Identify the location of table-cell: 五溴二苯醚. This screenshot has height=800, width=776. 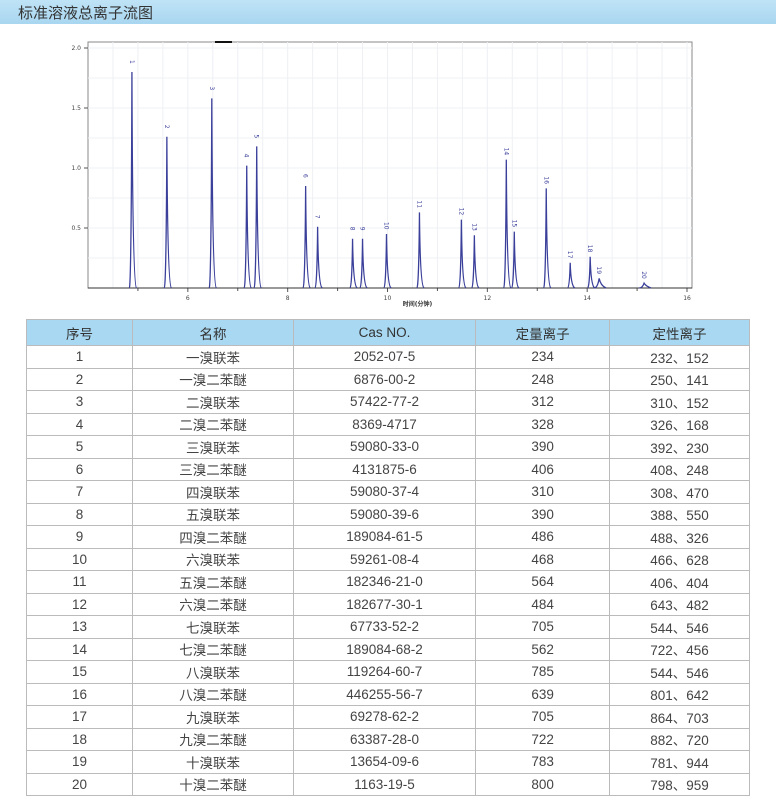
(213, 582).